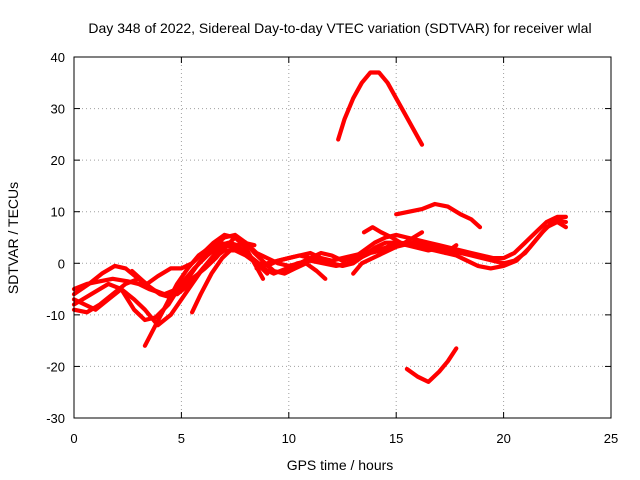 Image resolution: width=640 pixels, height=480 pixels. Describe the element at coordinates (58, 109) in the screenshot. I see `y-tick-label: 30` at that location.